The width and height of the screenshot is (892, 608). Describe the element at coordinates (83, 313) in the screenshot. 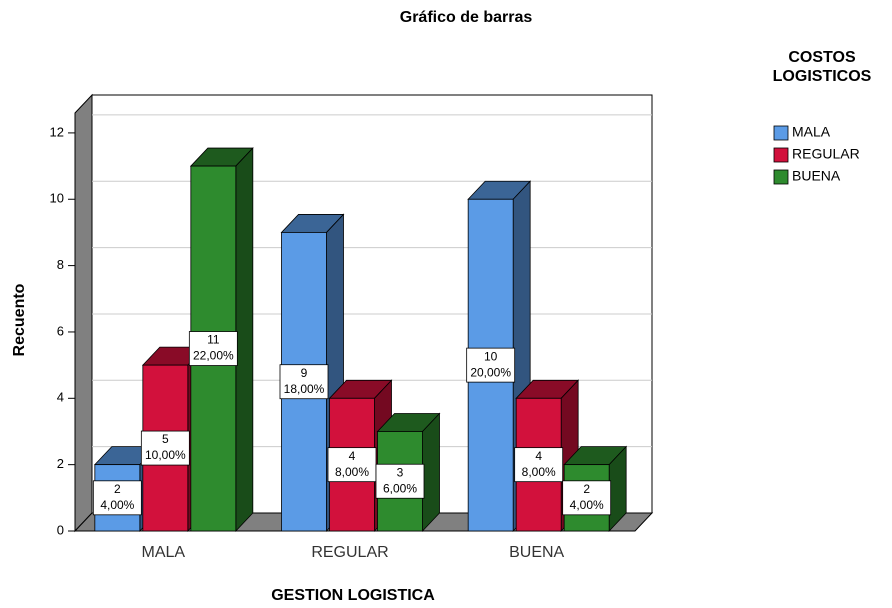

I see `side-wall` at that location.